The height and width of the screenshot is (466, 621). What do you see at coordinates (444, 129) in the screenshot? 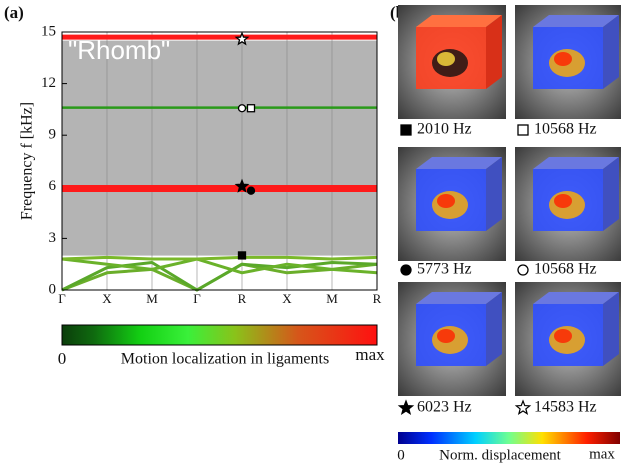
I see `mode-caption: 2010 Hz` at bounding box center [444, 129].